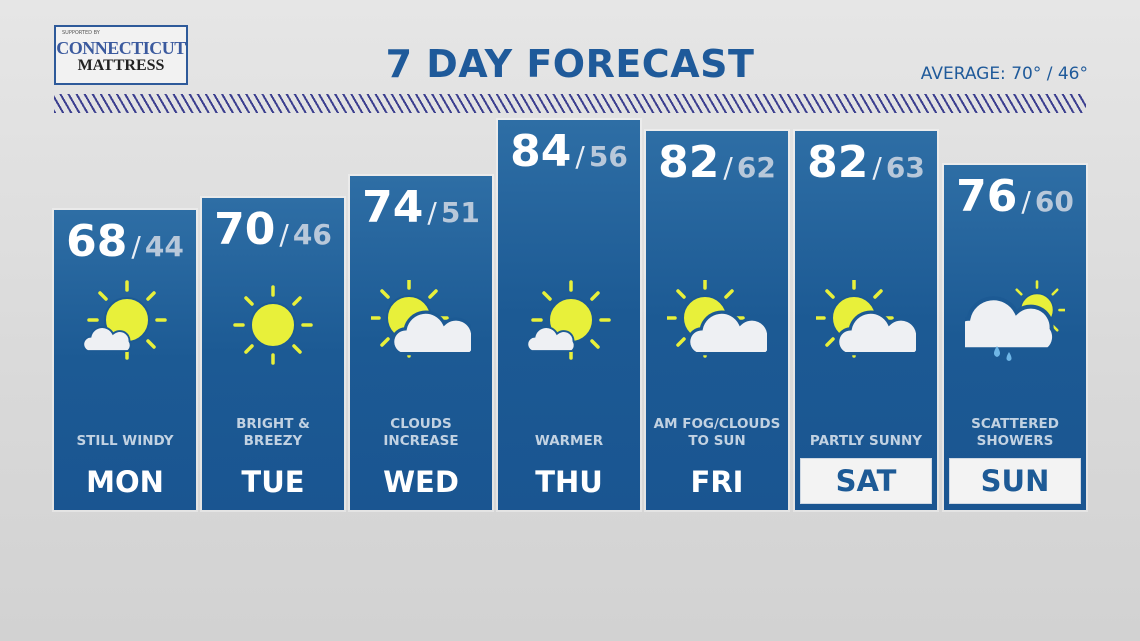  Describe the element at coordinates (1015, 481) in the screenshot. I see `day-label: SUN` at that location.